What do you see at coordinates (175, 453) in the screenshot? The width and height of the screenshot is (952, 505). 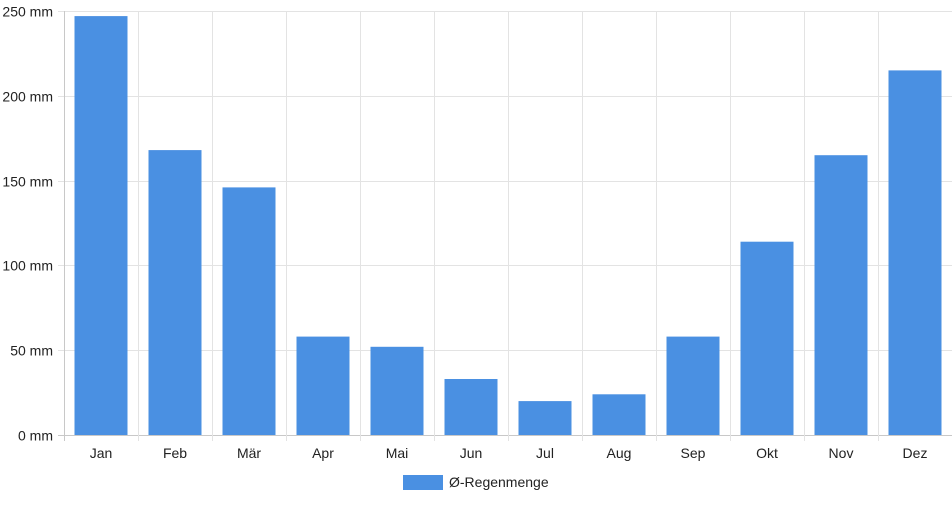 I see `x-tick-label: Feb` at bounding box center [175, 453].